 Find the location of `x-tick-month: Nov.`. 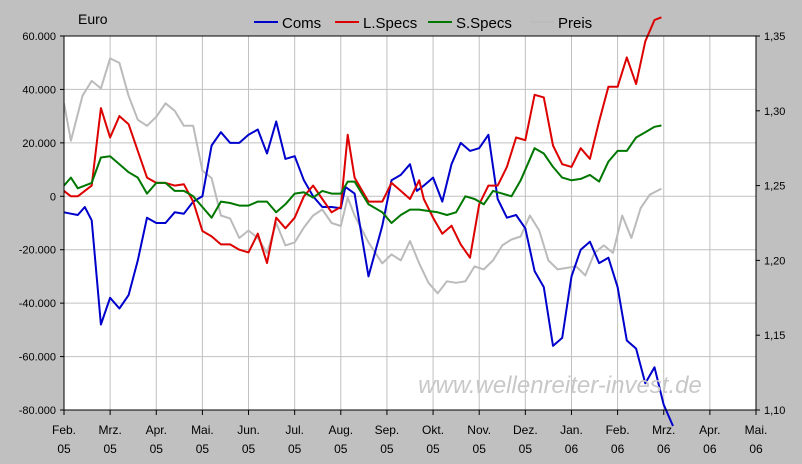

x-tick-month: Nov. is located at coordinates (479, 430).